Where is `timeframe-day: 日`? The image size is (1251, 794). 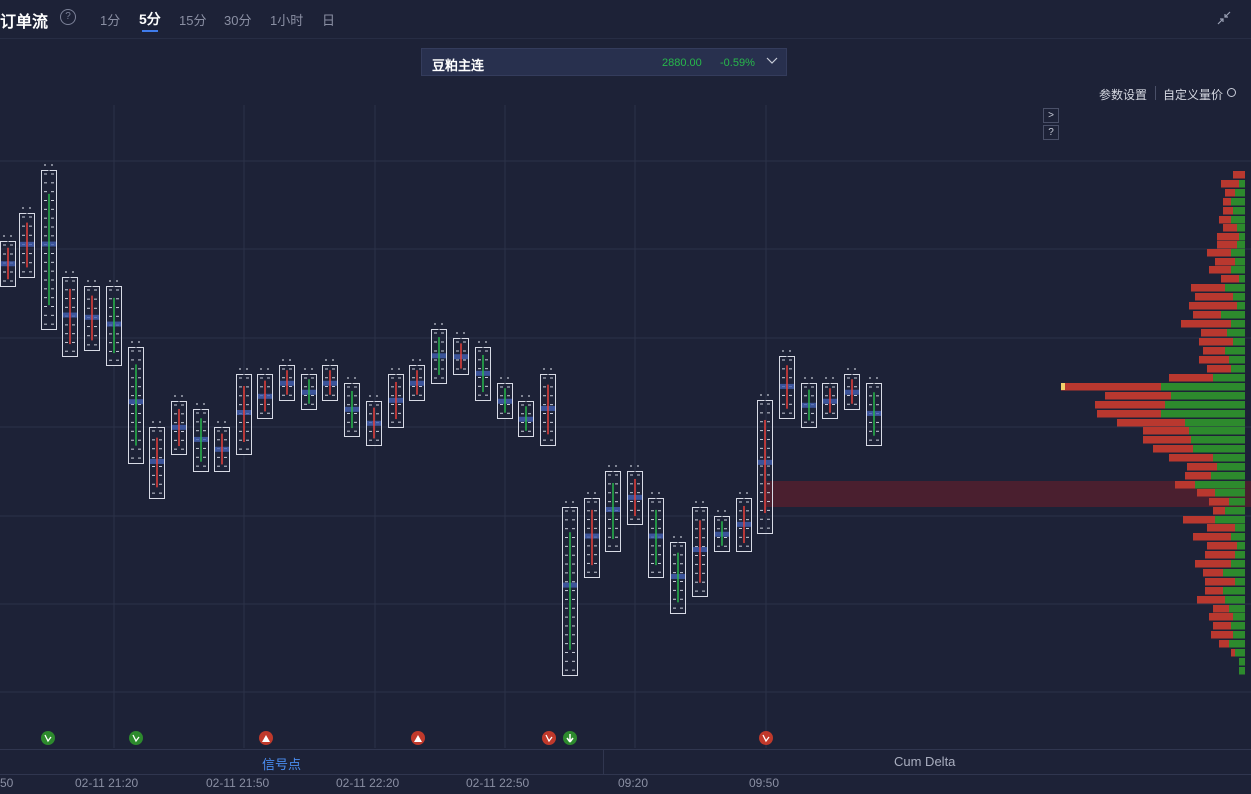 timeframe-day: 日 is located at coordinates (329, 20).